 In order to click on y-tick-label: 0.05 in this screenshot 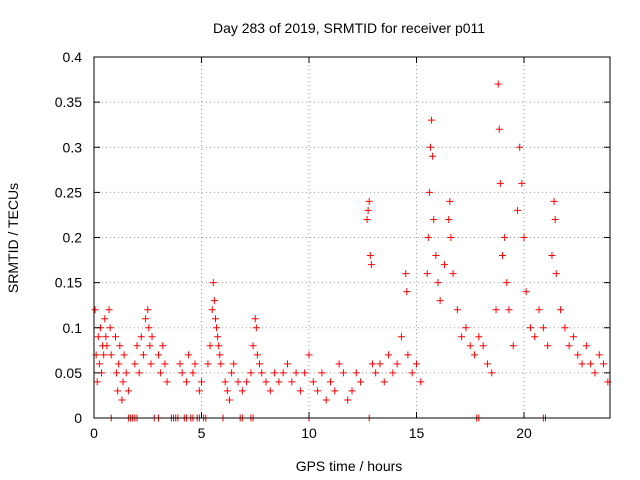, I will do `click(68, 373)`.